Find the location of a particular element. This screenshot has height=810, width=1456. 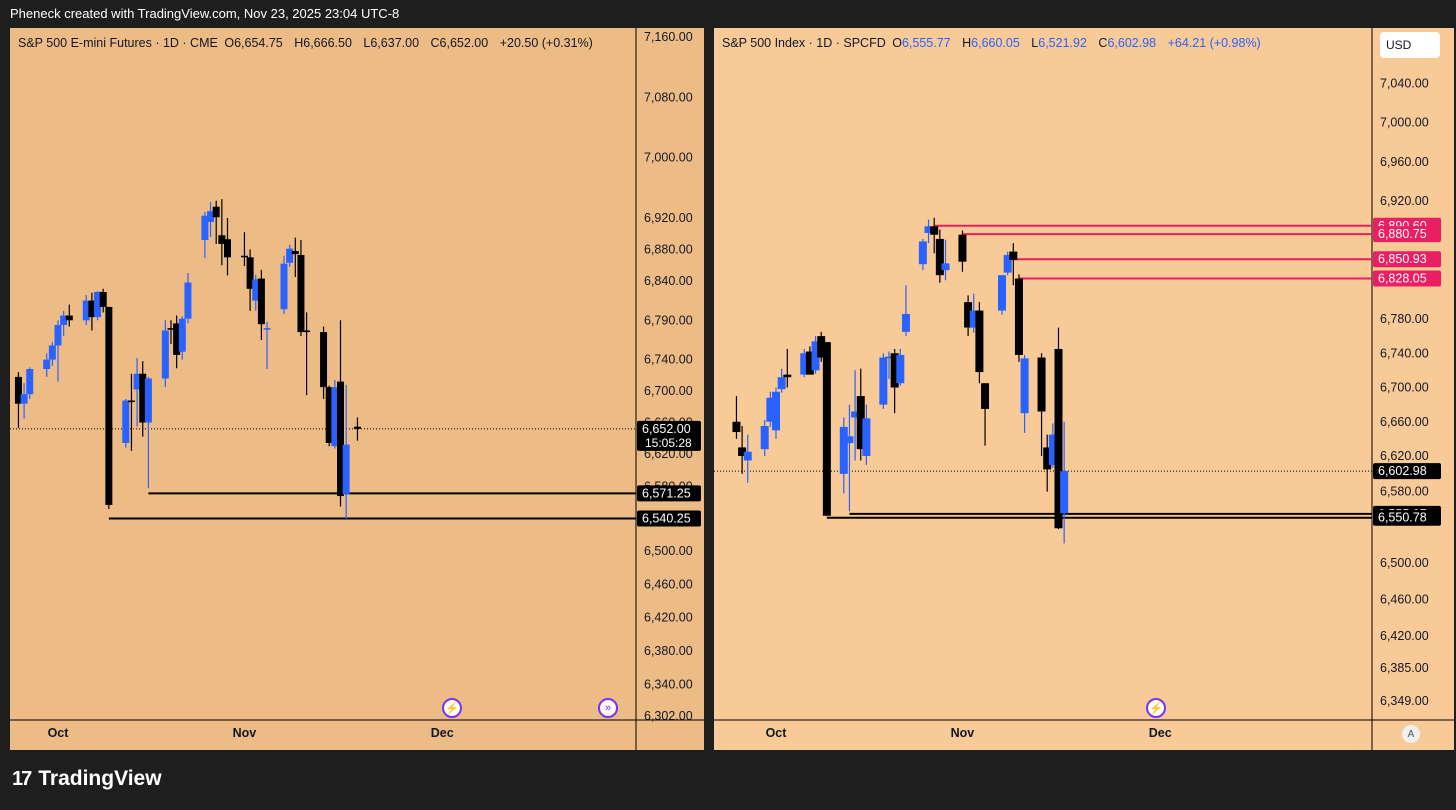

scroll-to-realtime-icon: » is located at coordinates (608, 708).